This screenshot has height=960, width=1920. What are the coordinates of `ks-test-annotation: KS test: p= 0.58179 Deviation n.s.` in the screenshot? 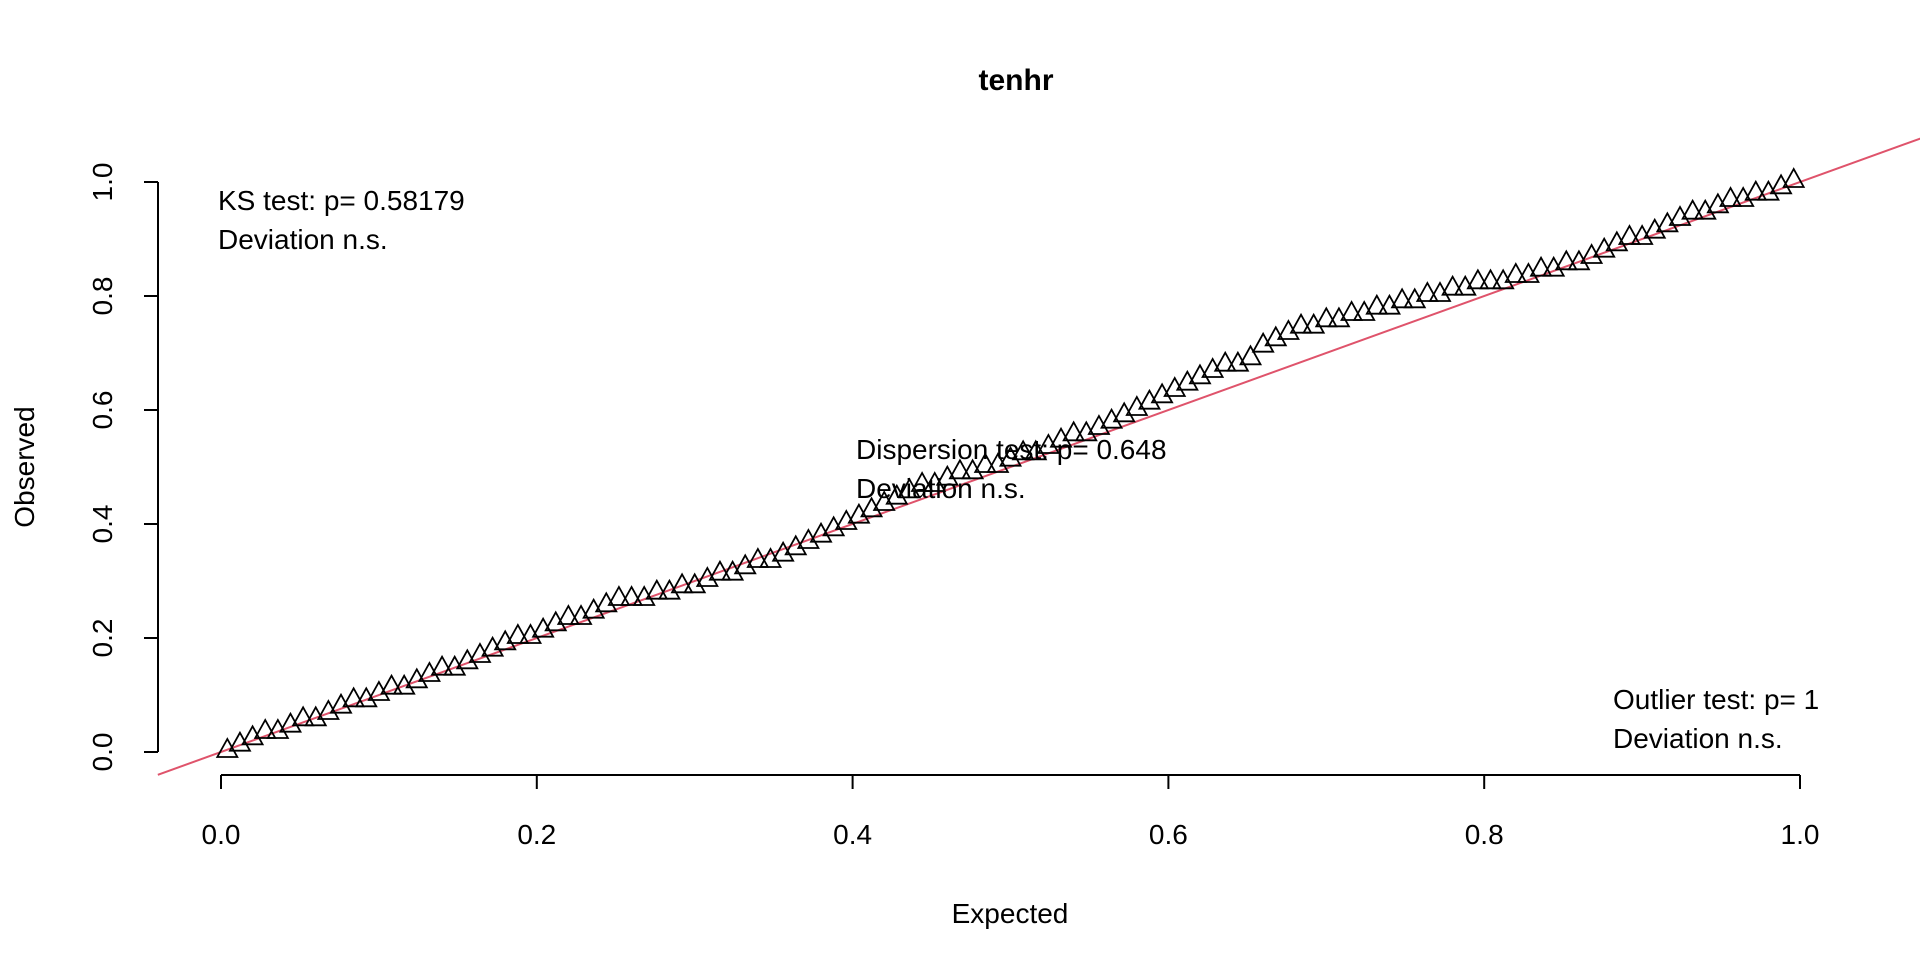 It's located at (341, 220).